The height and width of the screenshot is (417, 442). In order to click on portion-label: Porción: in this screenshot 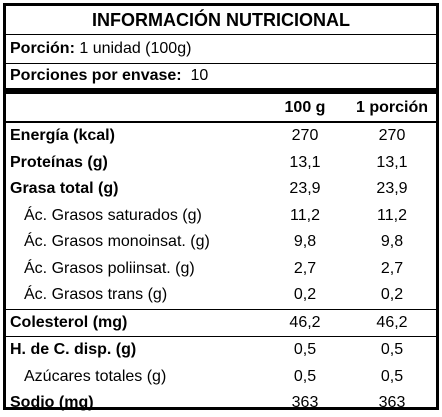, I will do `click(42, 48)`.